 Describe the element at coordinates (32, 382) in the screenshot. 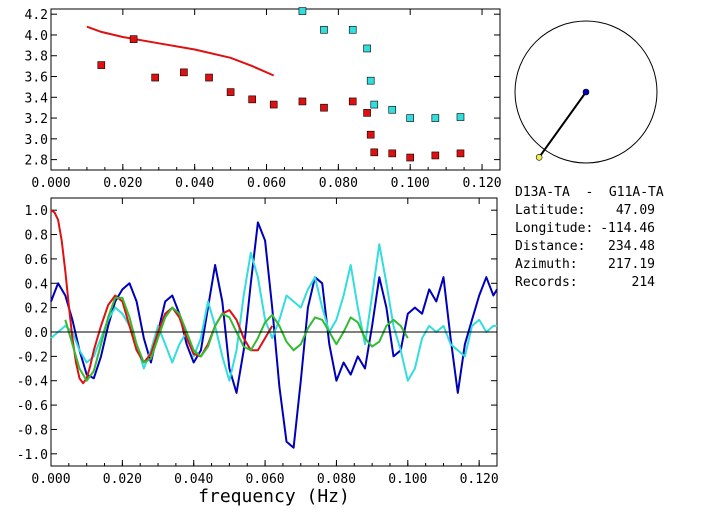

I see `bottom-y-tick-label: -0.4` at that location.